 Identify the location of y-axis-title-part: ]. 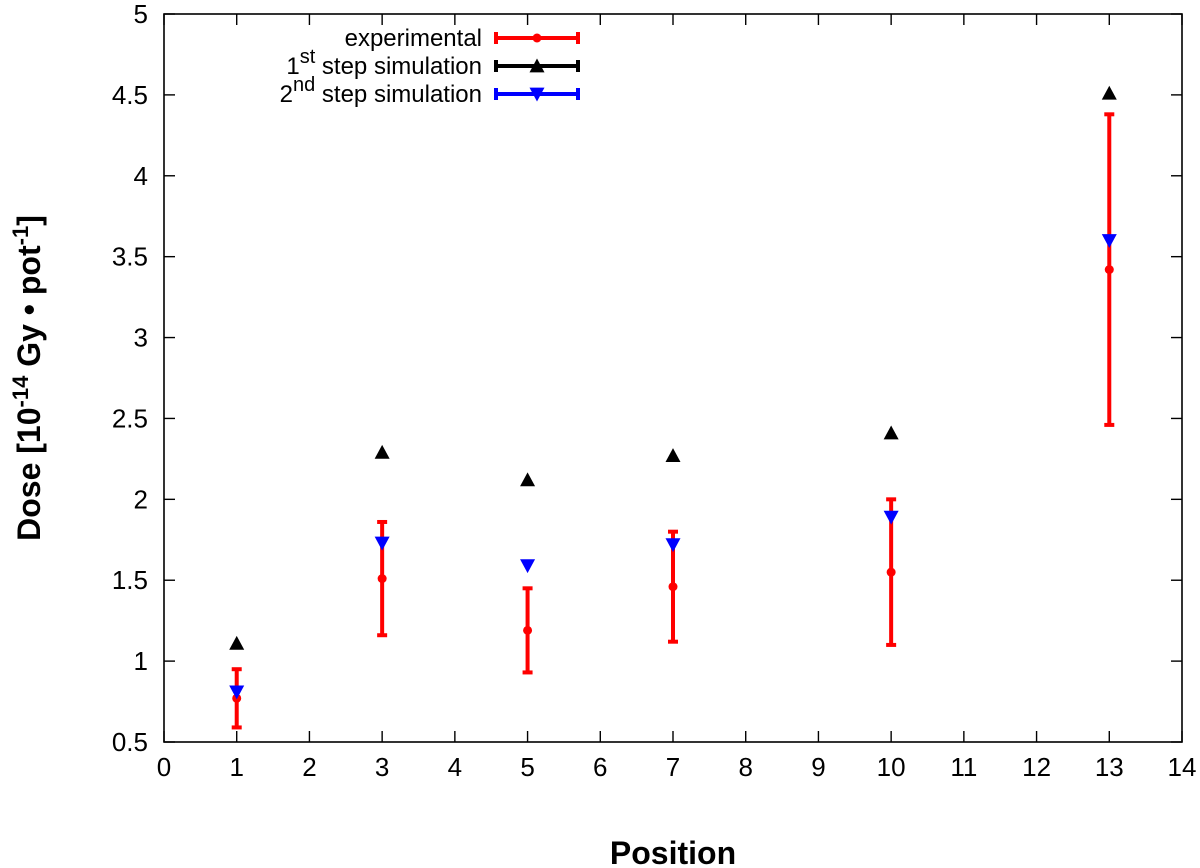
(29, 220).